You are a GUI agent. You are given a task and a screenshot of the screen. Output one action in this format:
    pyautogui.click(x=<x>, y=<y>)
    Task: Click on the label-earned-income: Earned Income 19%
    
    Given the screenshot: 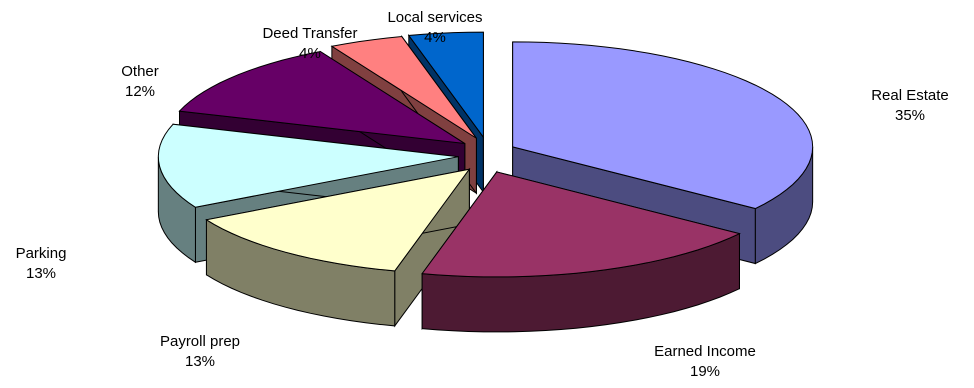 What is the action you would take?
    pyautogui.click(x=705, y=362)
    